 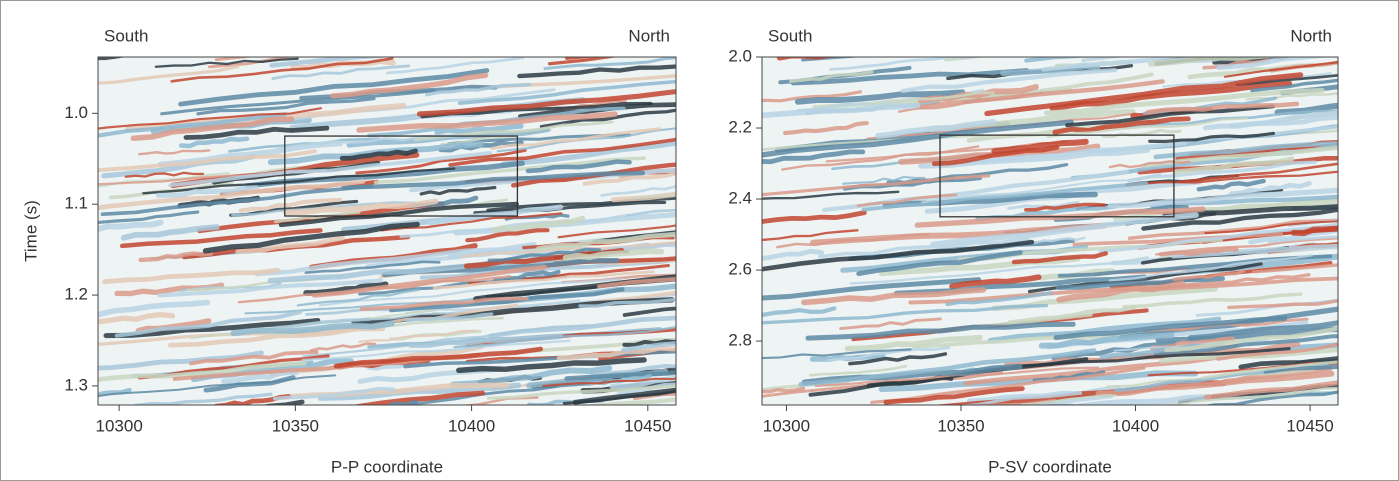 What do you see at coordinates (76, 112) in the screenshot?
I see `y-tick-label: 1.0` at bounding box center [76, 112].